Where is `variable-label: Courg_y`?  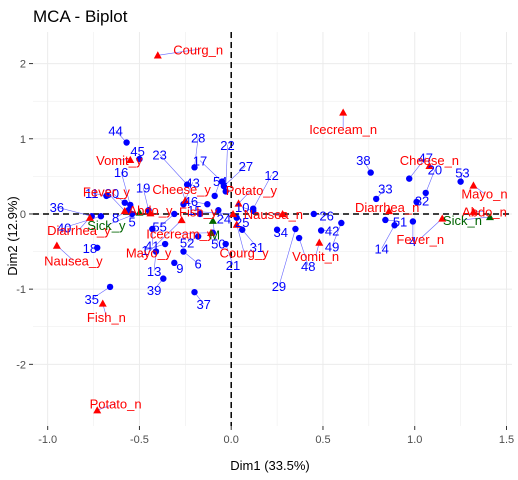 variable-label: Courg_y is located at coordinates (244, 252).